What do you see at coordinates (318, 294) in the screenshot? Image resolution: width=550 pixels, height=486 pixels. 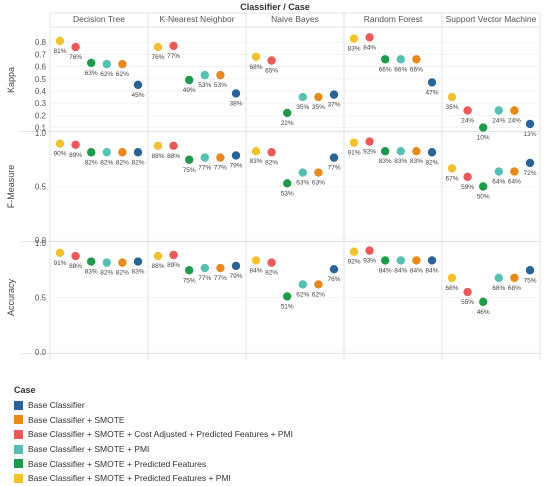 I see `data-label: 62%` at bounding box center [318, 294].